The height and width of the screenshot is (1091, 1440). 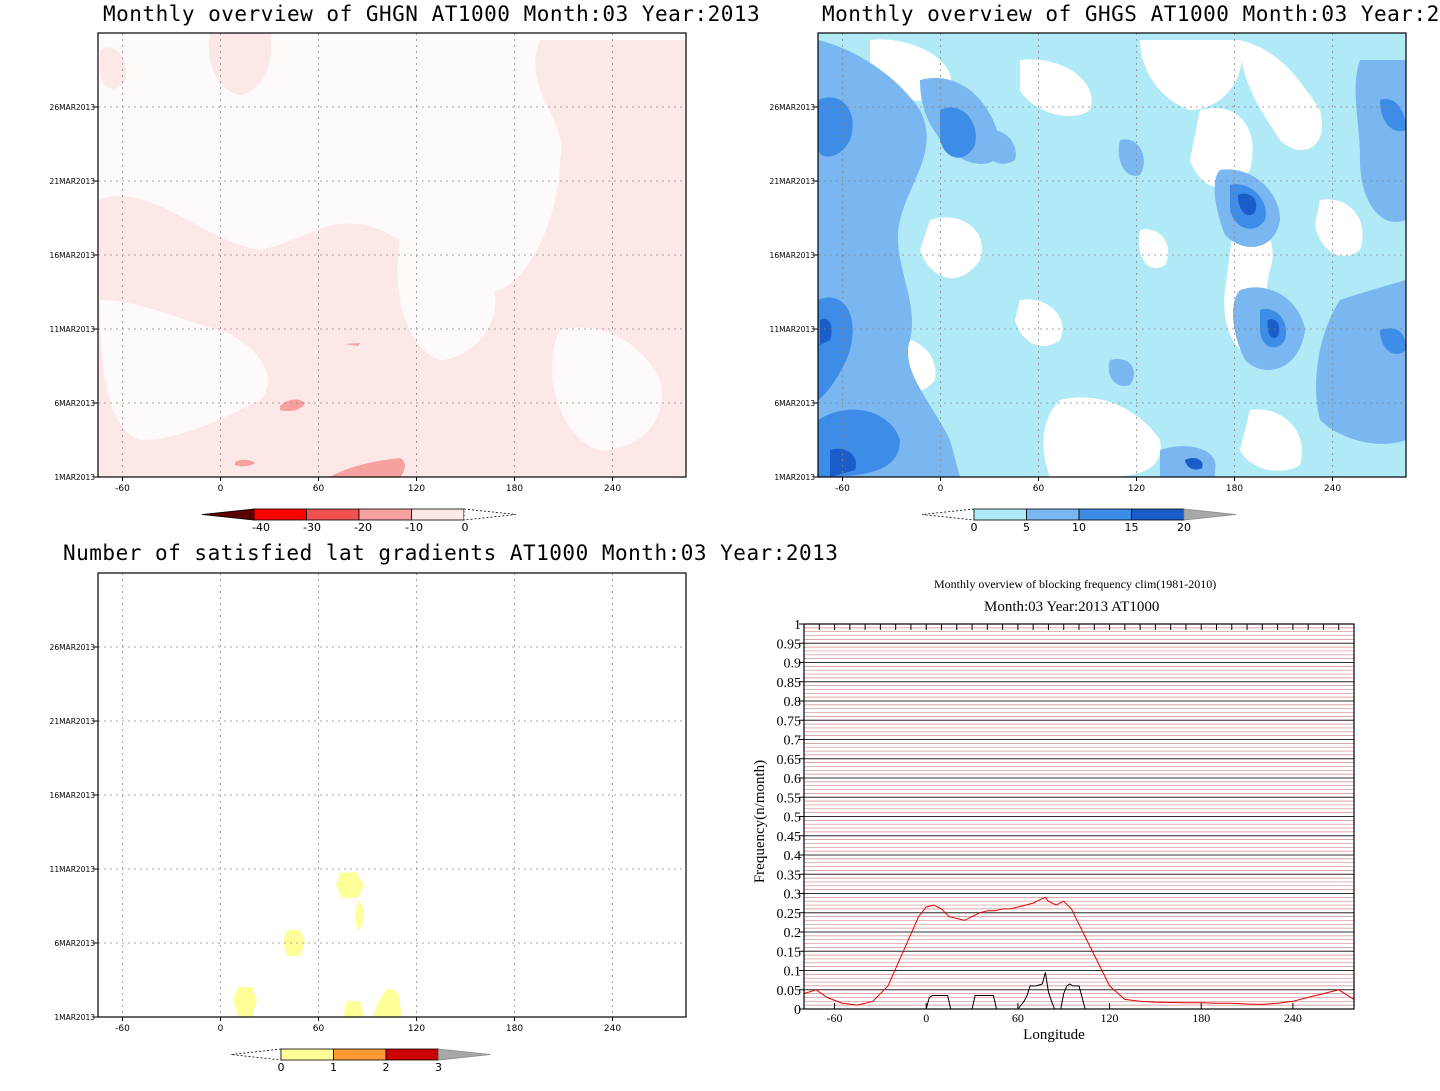 I want to click on blocking-y-tick-label: 0.55, so click(x=789, y=798).